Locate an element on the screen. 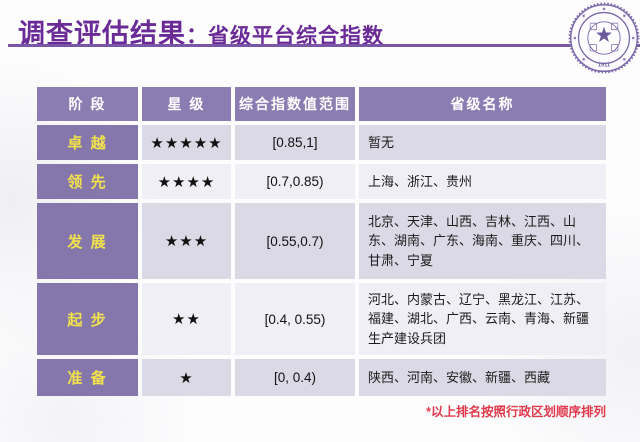 This screenshot has height=442, width=640. stars-cell: ★★ is located at coordinates (186, 319).